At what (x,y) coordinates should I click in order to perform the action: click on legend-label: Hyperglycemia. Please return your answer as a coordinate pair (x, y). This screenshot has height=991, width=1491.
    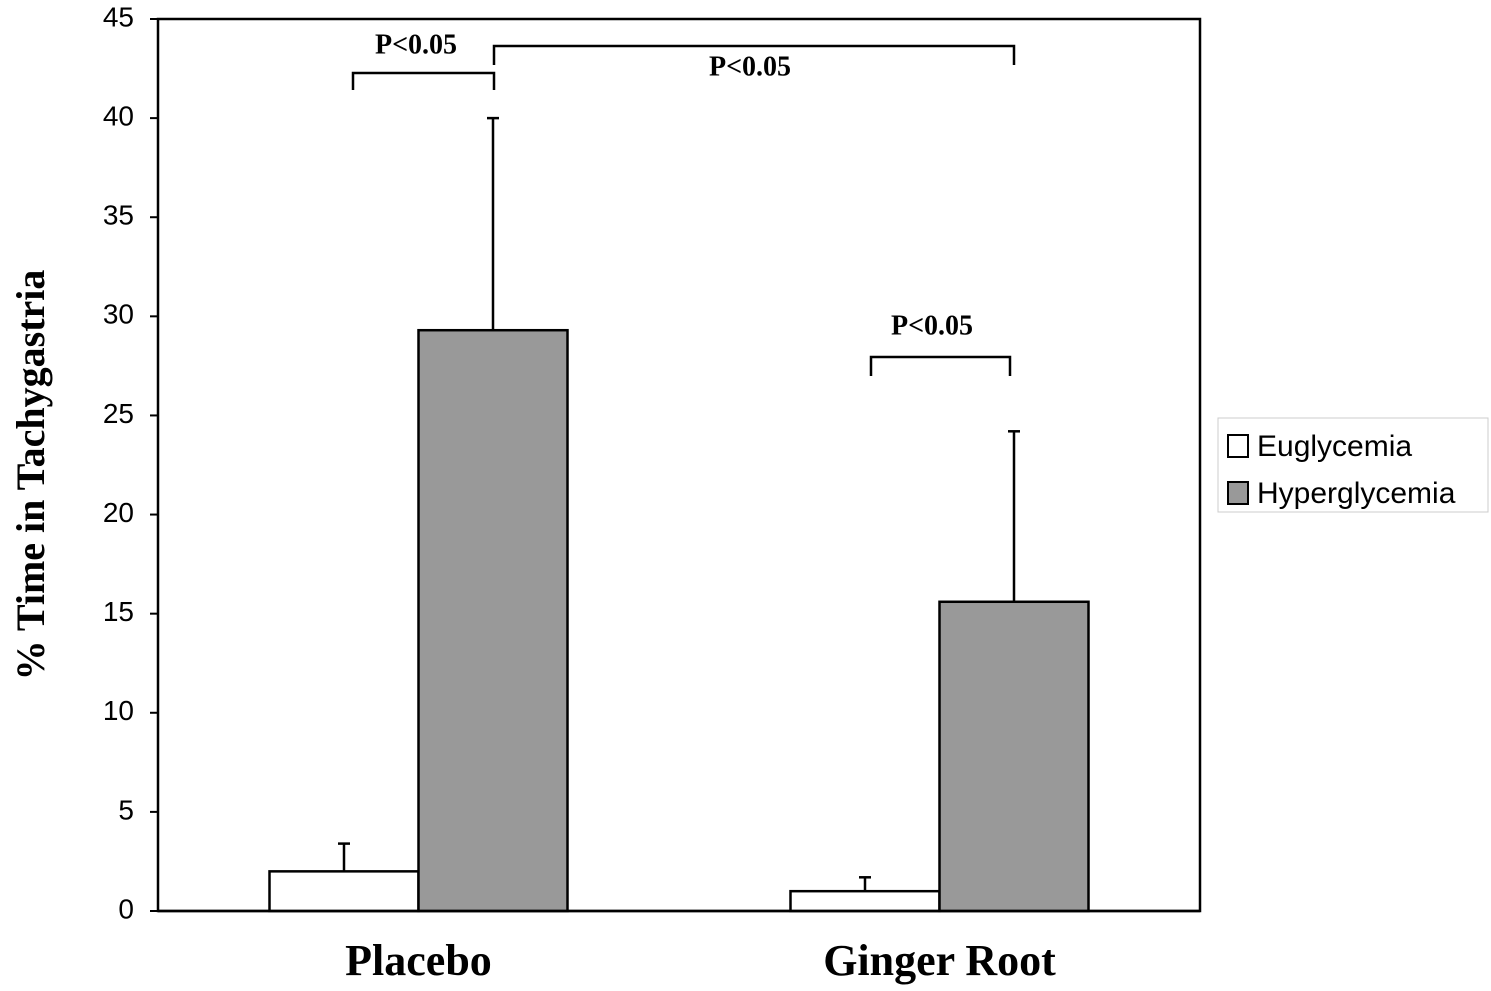
    Looking at the image, I should click on (1356, 493).